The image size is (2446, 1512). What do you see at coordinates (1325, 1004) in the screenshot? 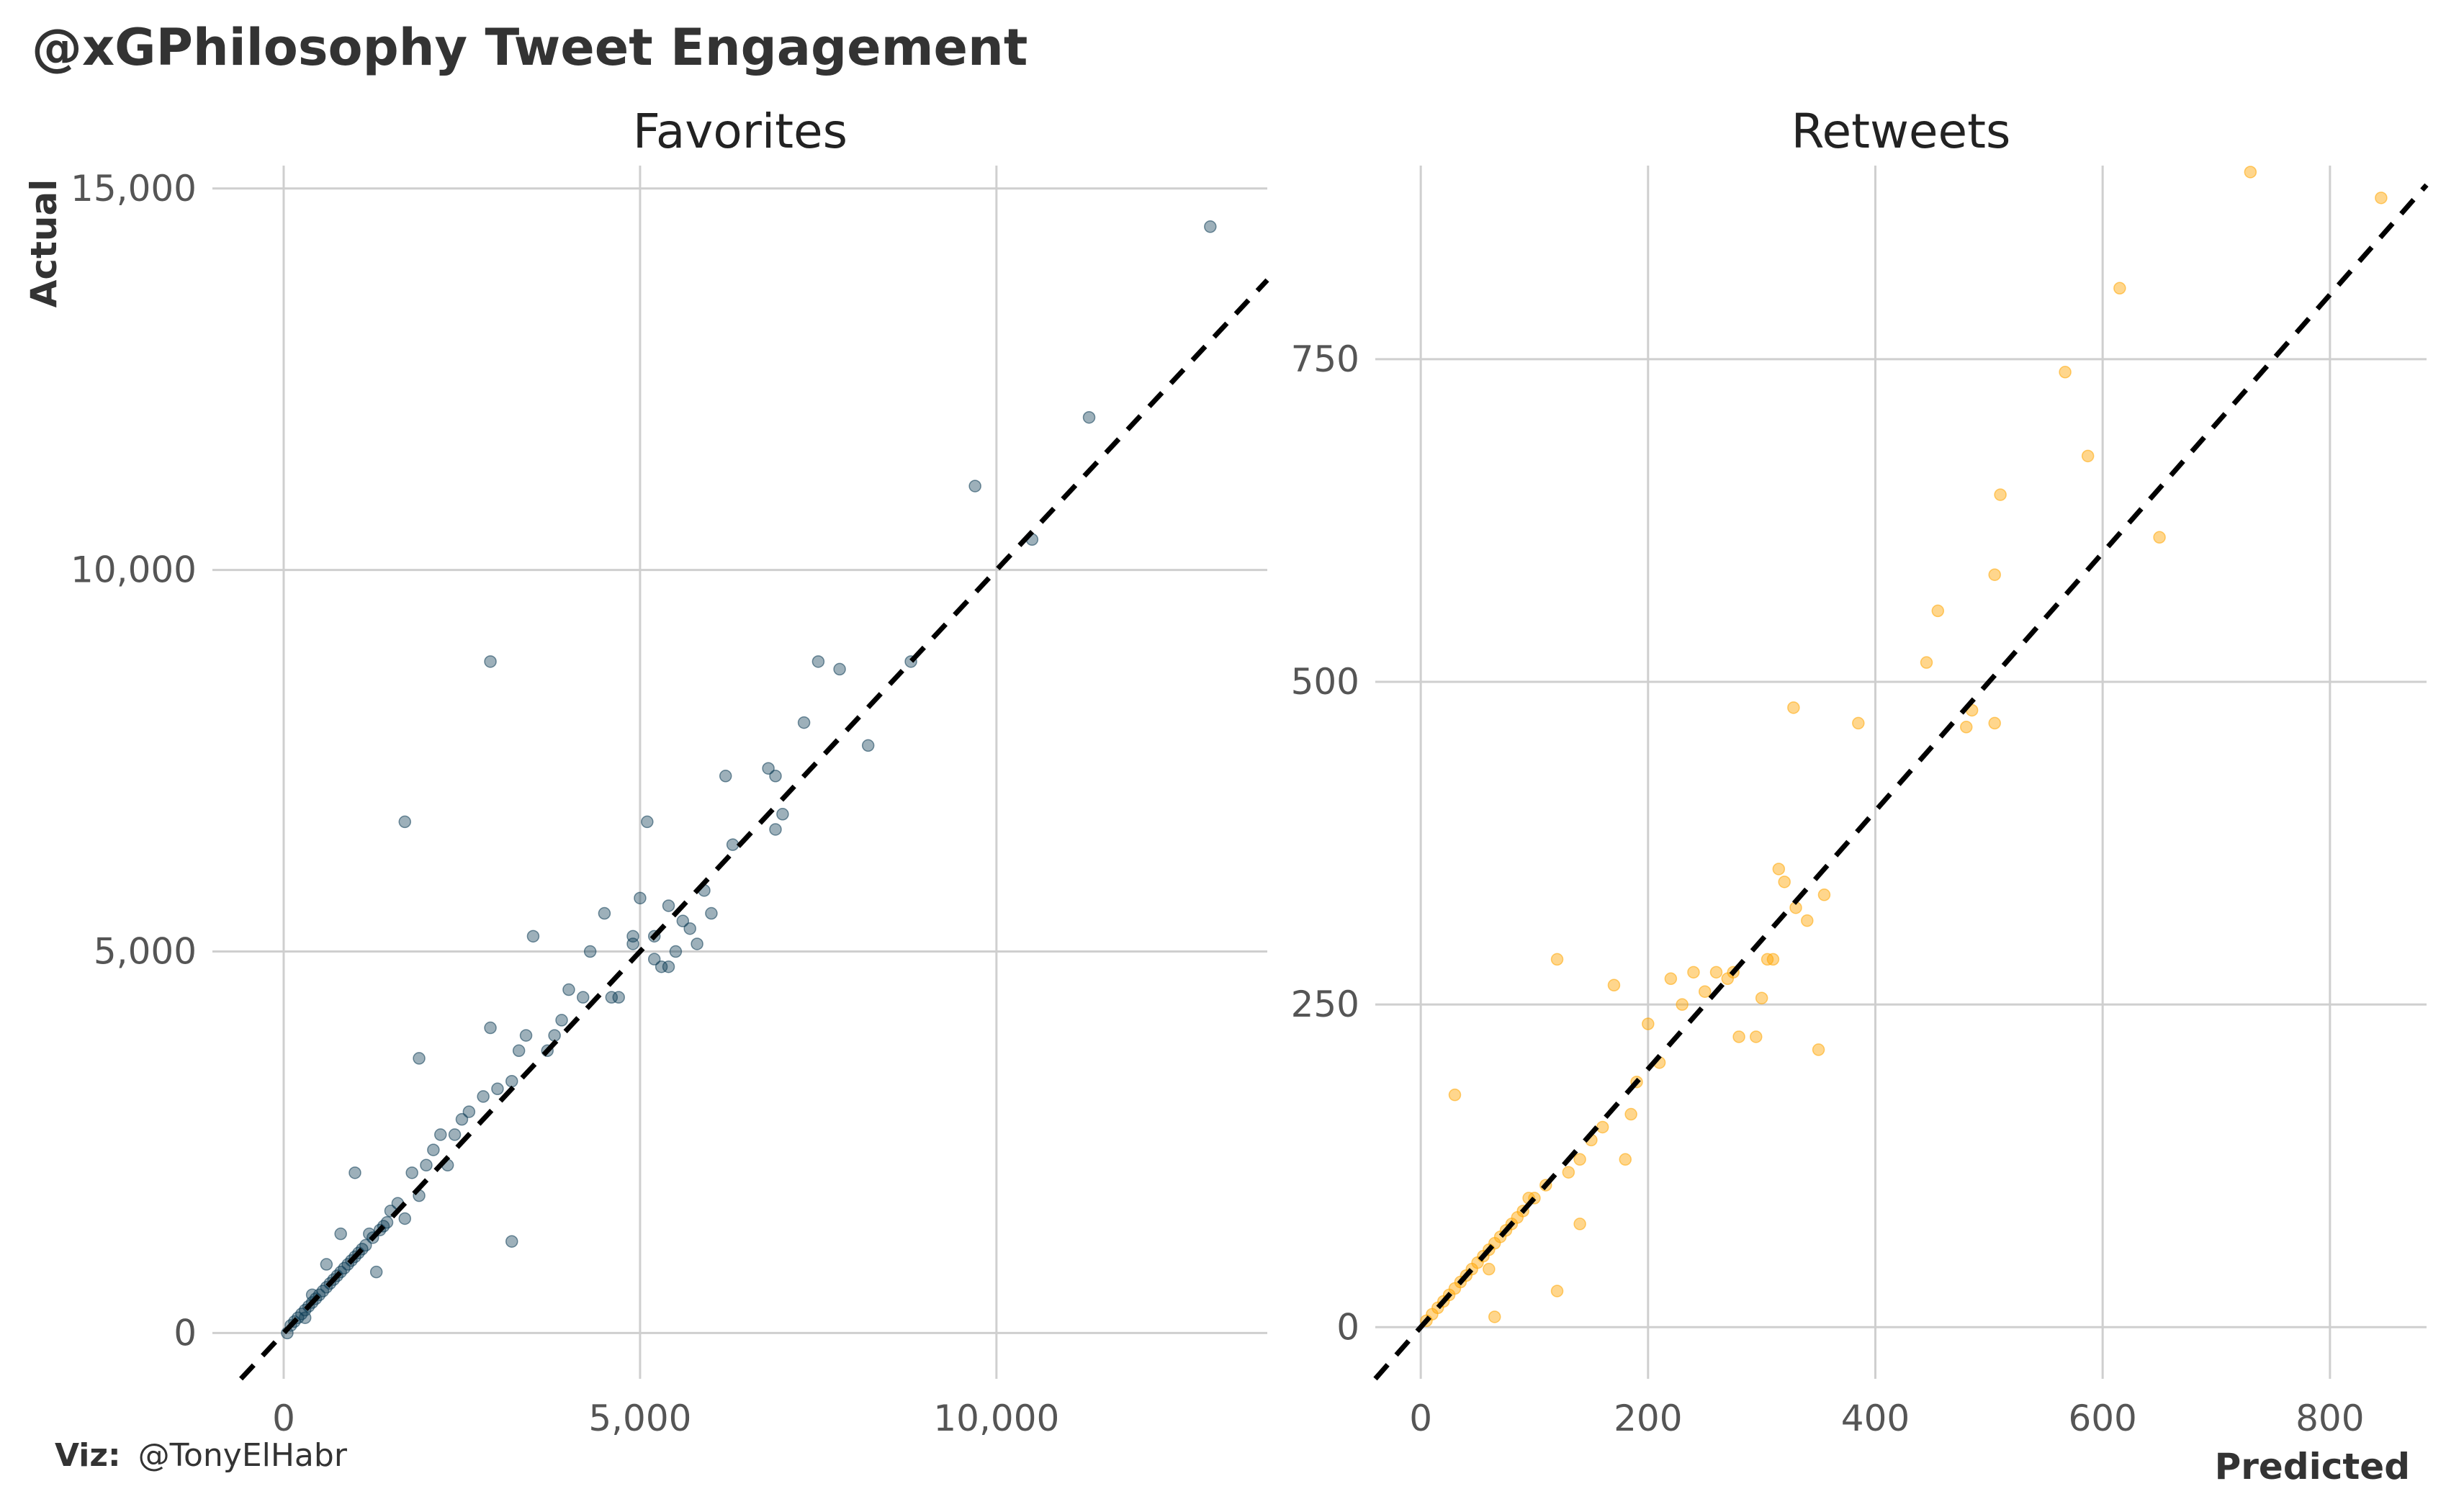
I see `y-tick-label: 250` at bounding box center [1325, 1004].